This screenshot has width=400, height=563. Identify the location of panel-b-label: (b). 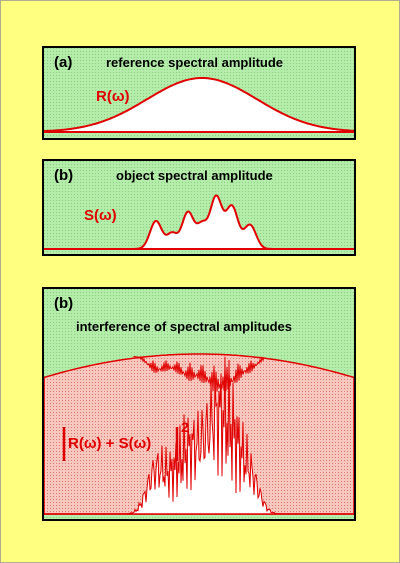
(64, 175).